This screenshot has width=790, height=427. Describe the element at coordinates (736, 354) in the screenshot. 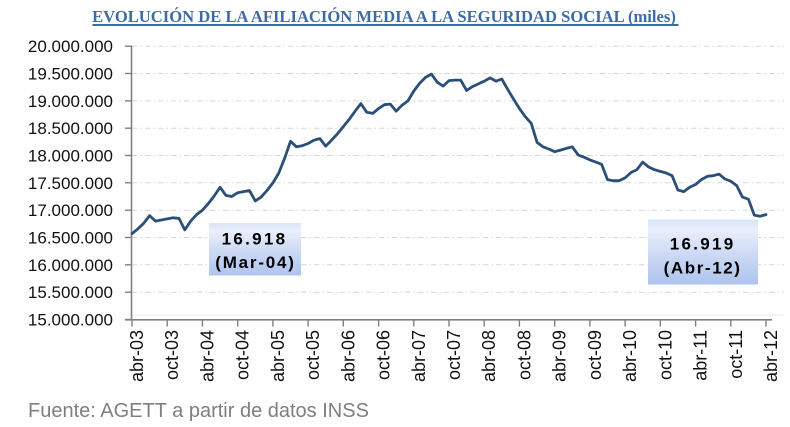

I see `svg-text: oct-11` at that location.